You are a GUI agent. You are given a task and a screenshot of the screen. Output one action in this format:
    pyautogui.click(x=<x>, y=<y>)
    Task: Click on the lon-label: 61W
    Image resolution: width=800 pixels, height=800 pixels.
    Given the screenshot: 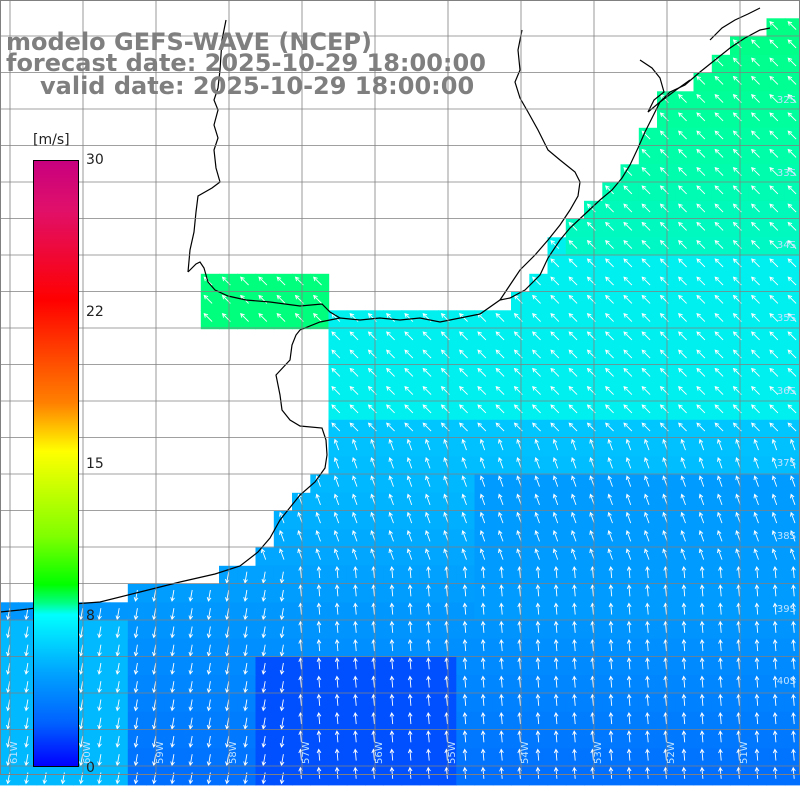 What is the action you would take?
    pyautogui.click(x=14, y=752)
    